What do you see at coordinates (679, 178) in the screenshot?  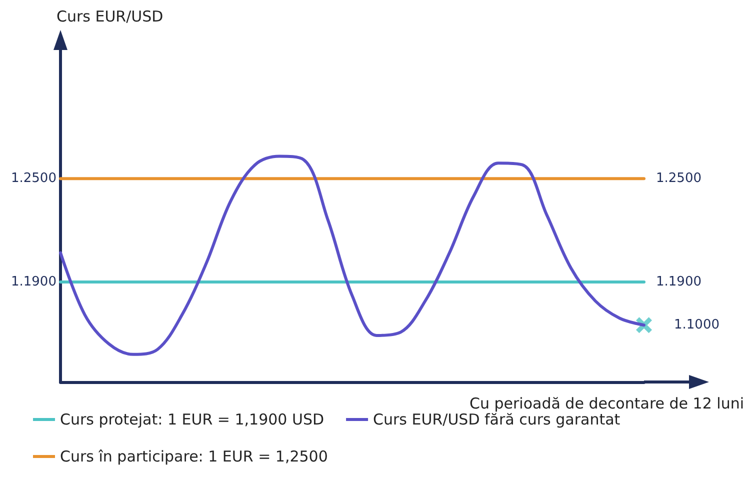 I see `data-label: 1.2500` at bounding box center [679, 178].